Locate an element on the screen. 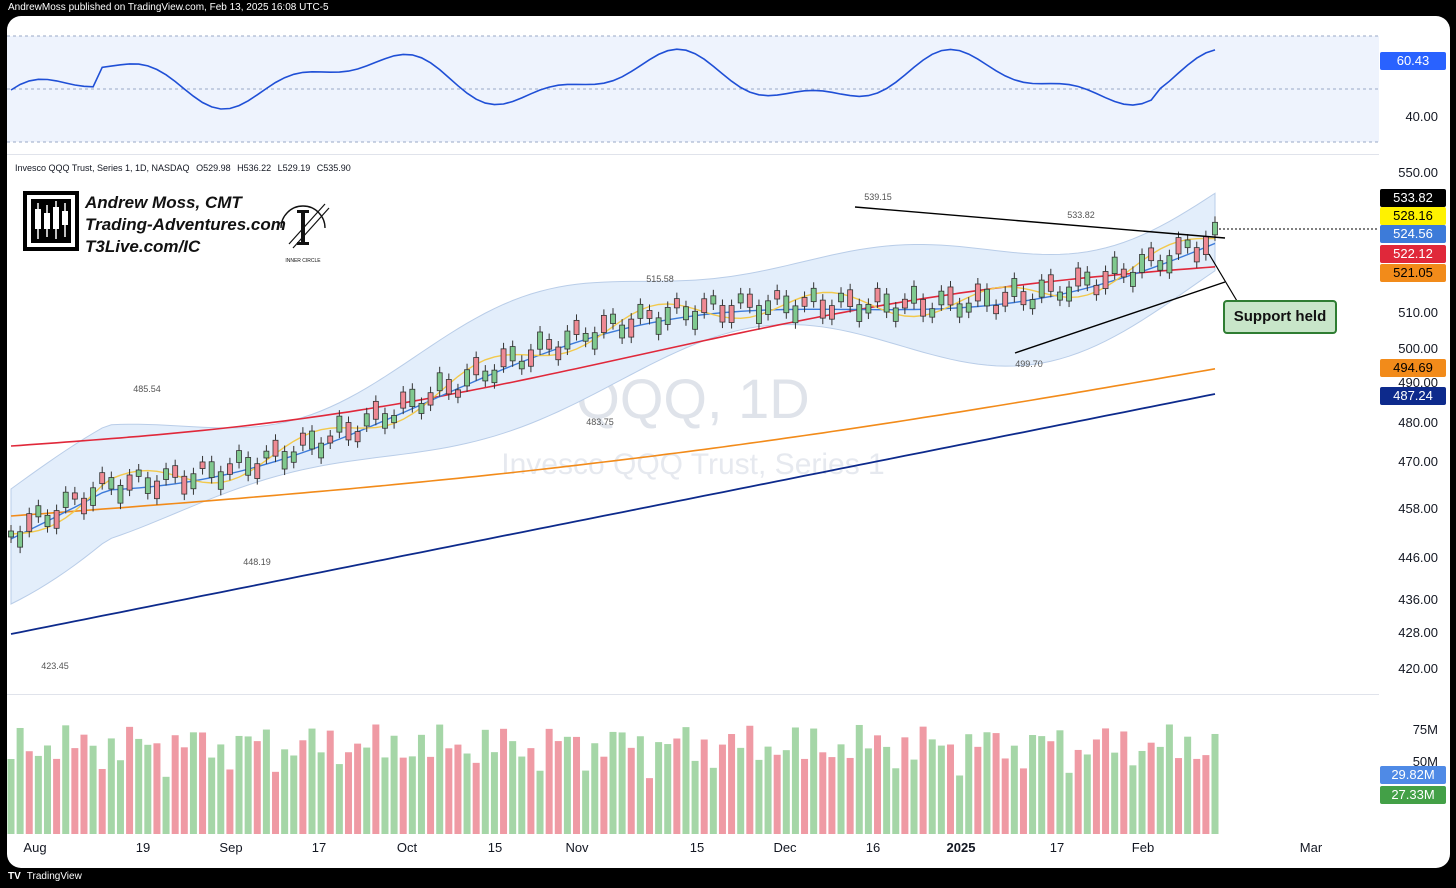 Image resolution: width=1456 pixels, height=888 pixels. volume-tag: 29.82M is located at coordinates (1413, 775).